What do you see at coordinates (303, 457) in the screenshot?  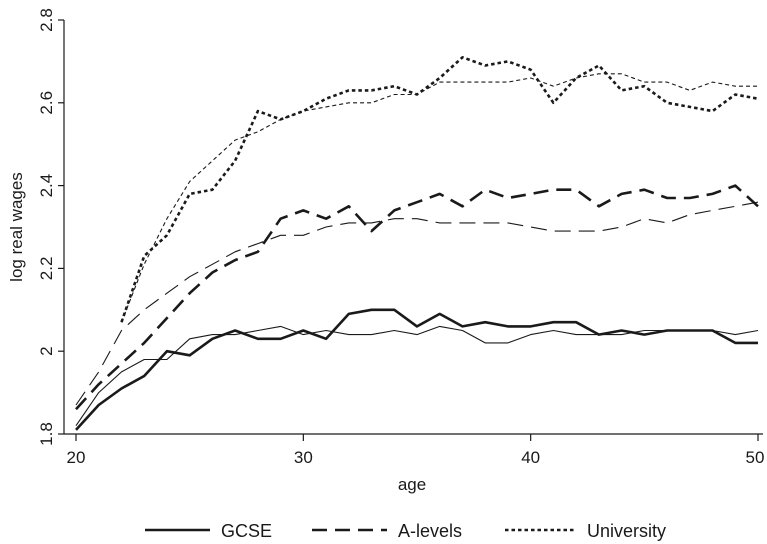 I see `x-tick-label: 30` at bounding box center [303, 457].